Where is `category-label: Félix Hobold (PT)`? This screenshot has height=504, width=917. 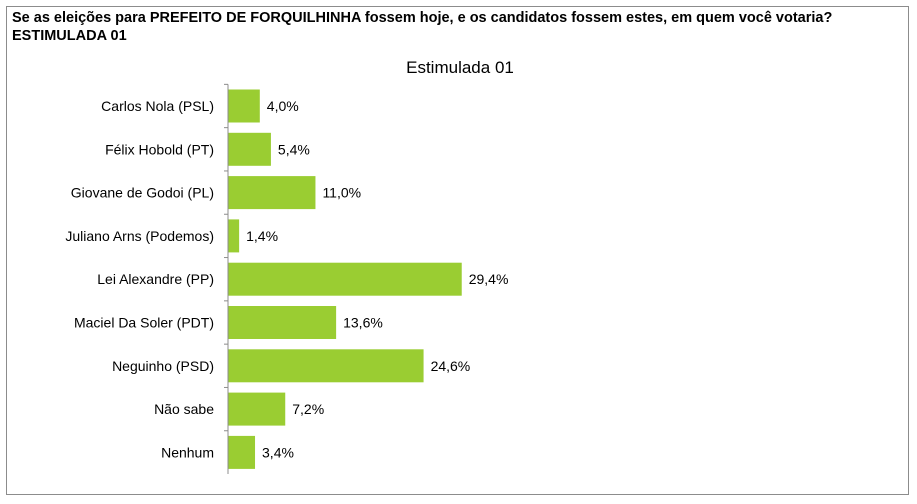
category-label: Félix Hobold (PT) is located at coordinates (159, 149).